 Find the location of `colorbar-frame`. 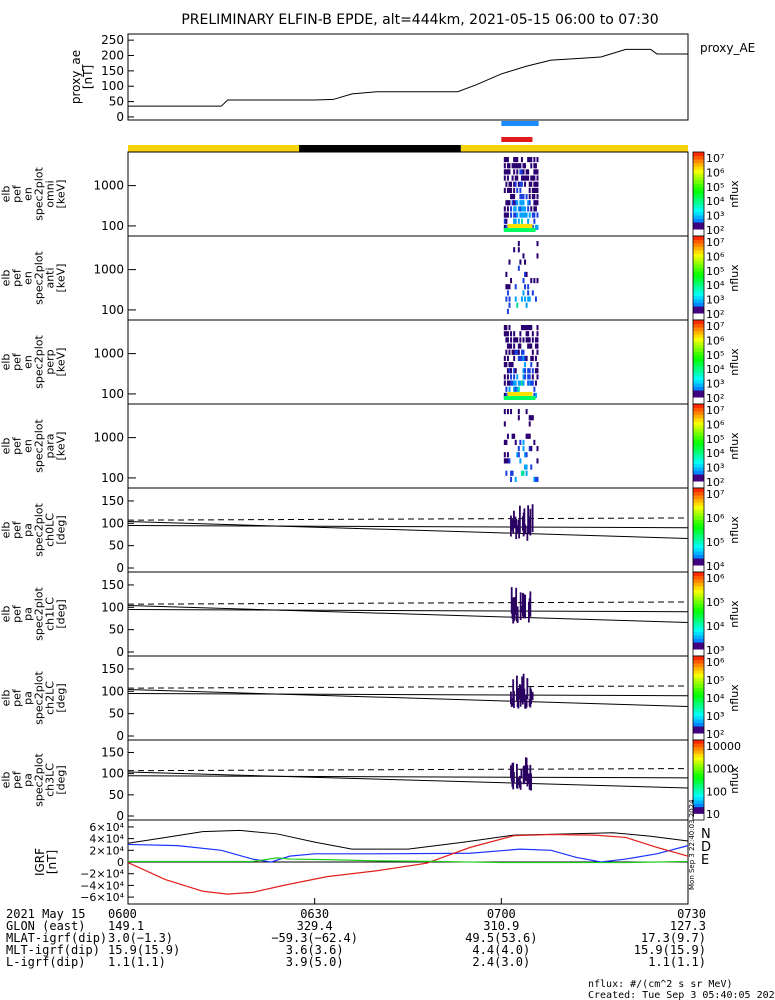

colorbar-frame is located at coordinates (698, 780).